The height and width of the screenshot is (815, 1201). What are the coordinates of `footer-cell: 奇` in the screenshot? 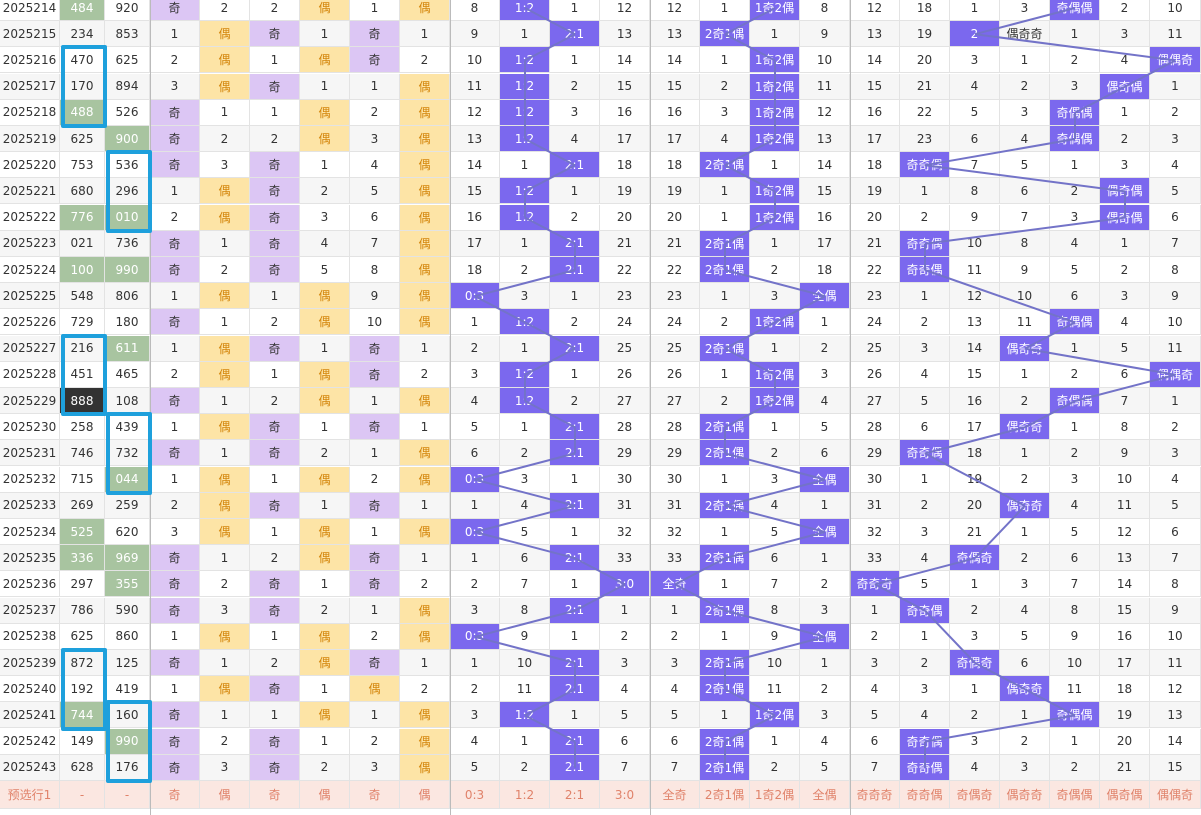 It's located at (275, 795).